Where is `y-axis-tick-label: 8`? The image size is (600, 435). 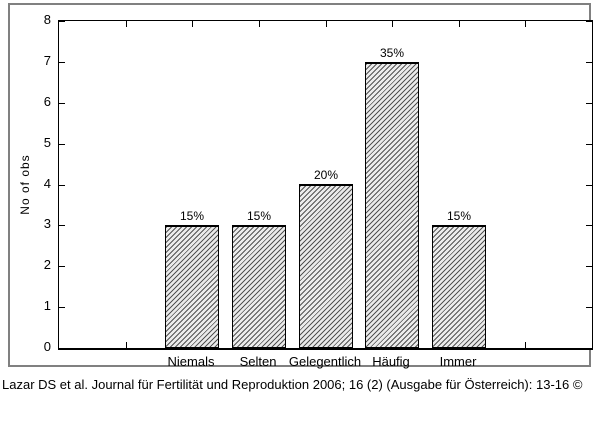
y-axis-tick-label: 8 is located at coordinates (47, 19).